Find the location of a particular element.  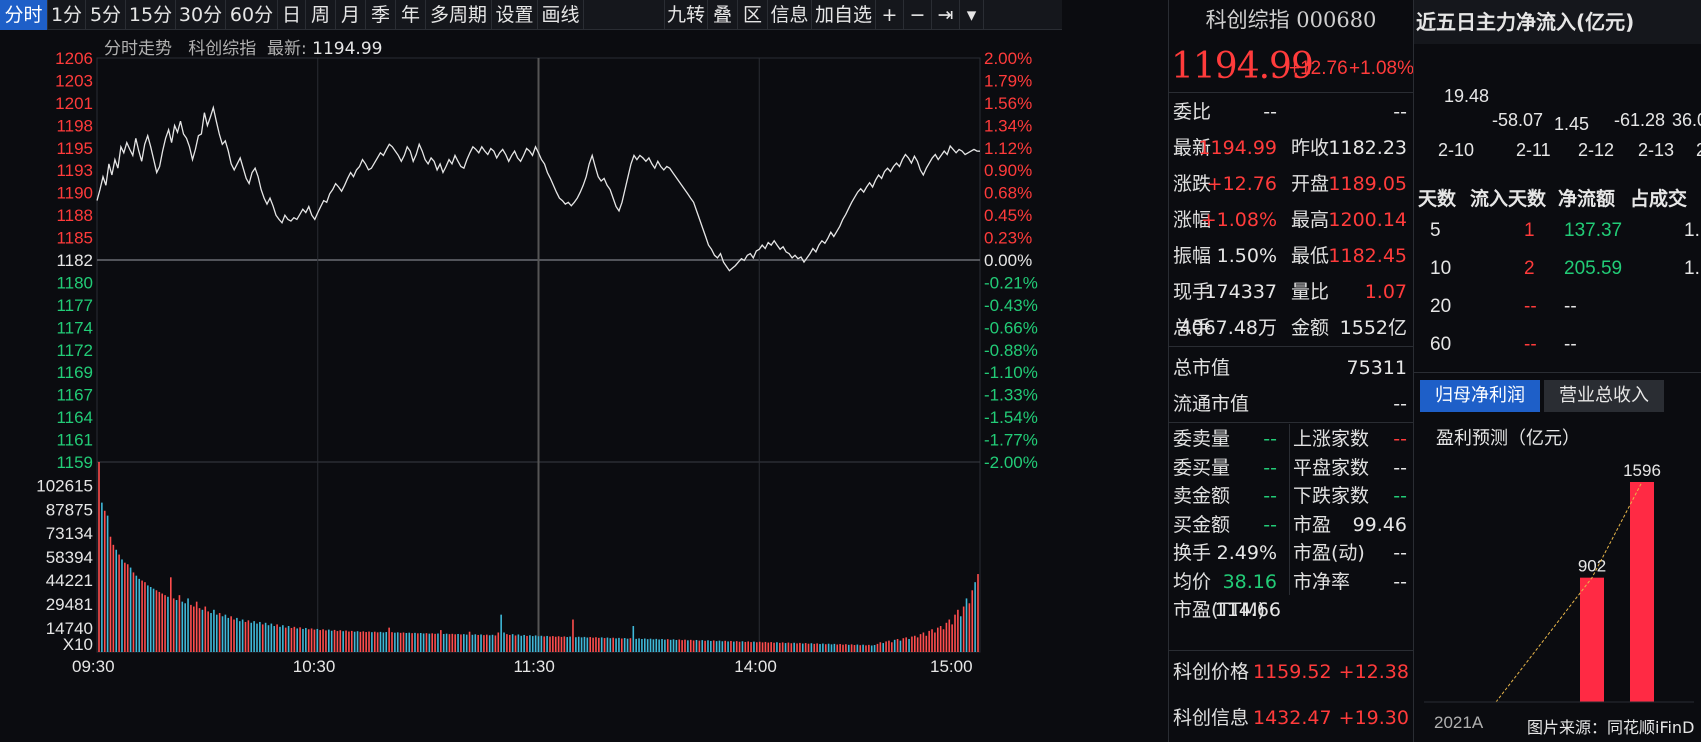

chart-title-prefix: 分时走势 is located at coordinates (138, 49).